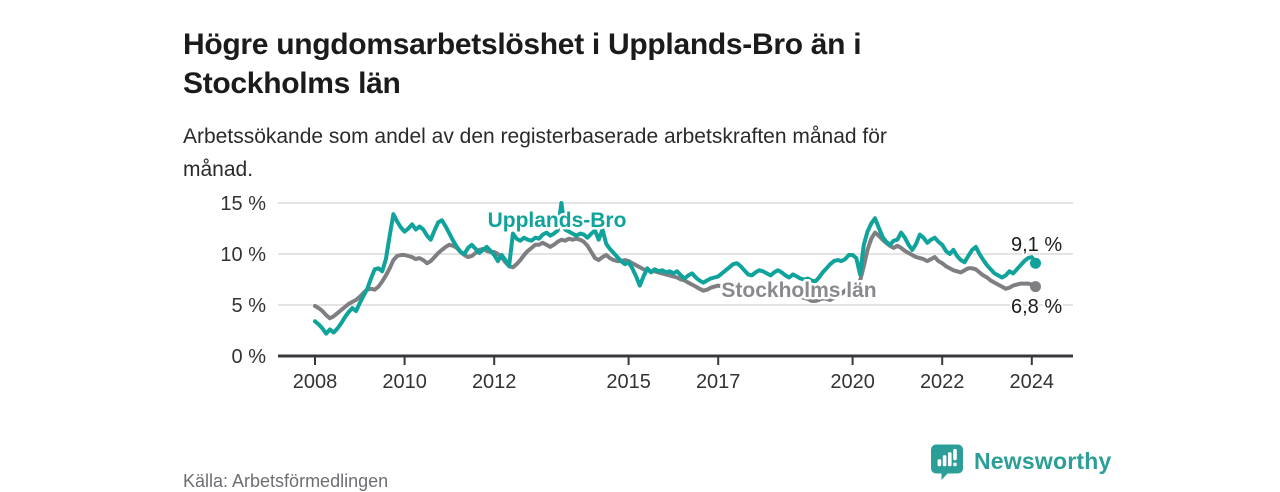 This screenshot has width=1280, height=492. I want to click on y-axis-tick-label: 15 %, so click(243, 204).